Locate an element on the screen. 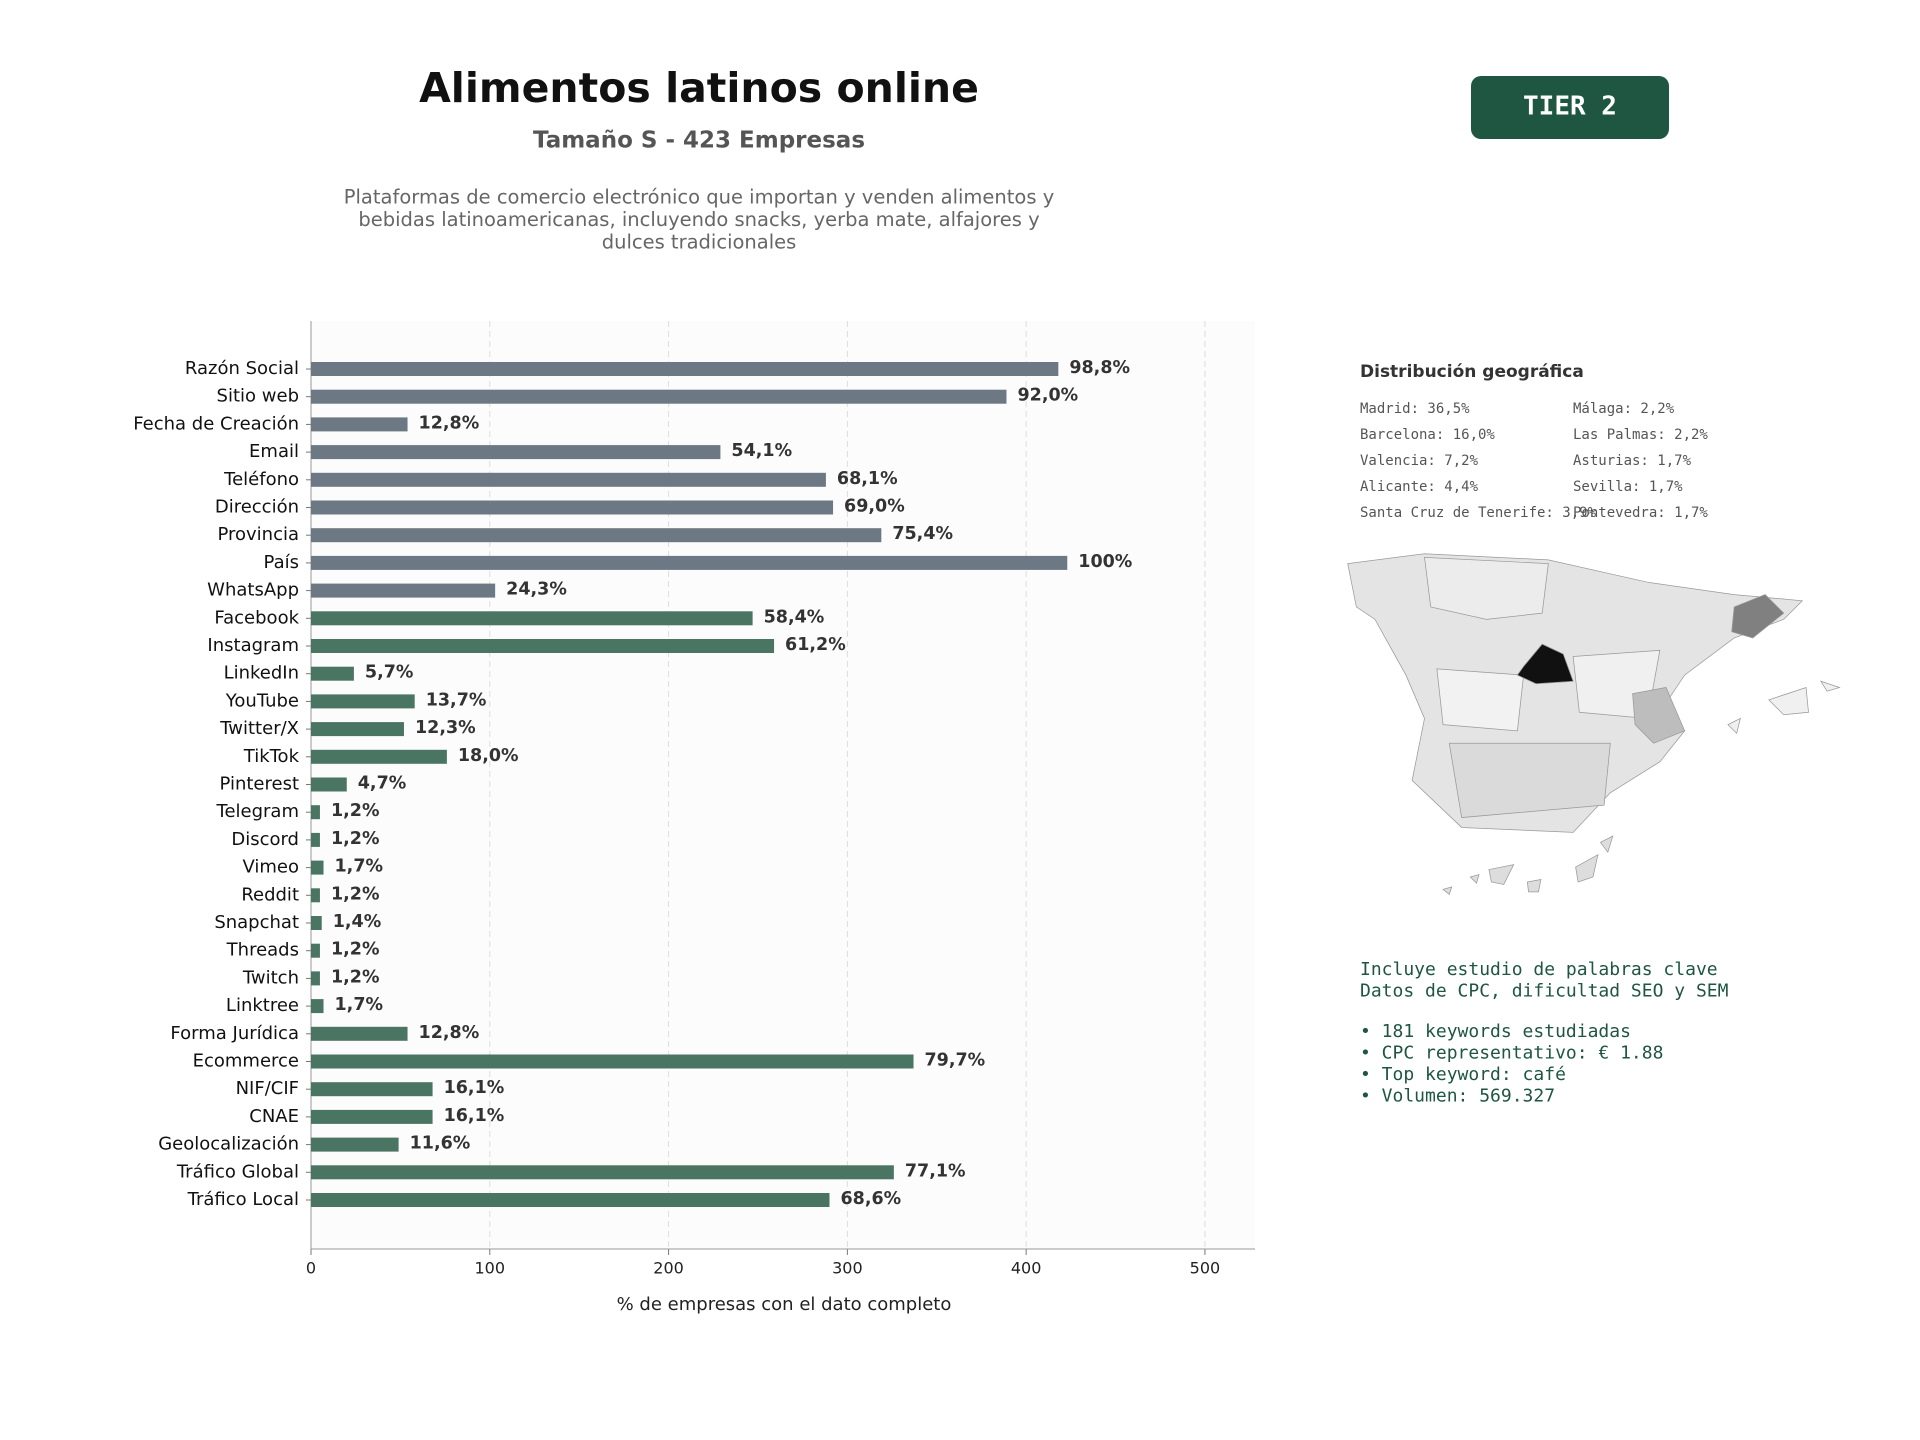 This screenshot has height=1440, width=1920. y-tick-label: Email is located at coordinates (274, 451).